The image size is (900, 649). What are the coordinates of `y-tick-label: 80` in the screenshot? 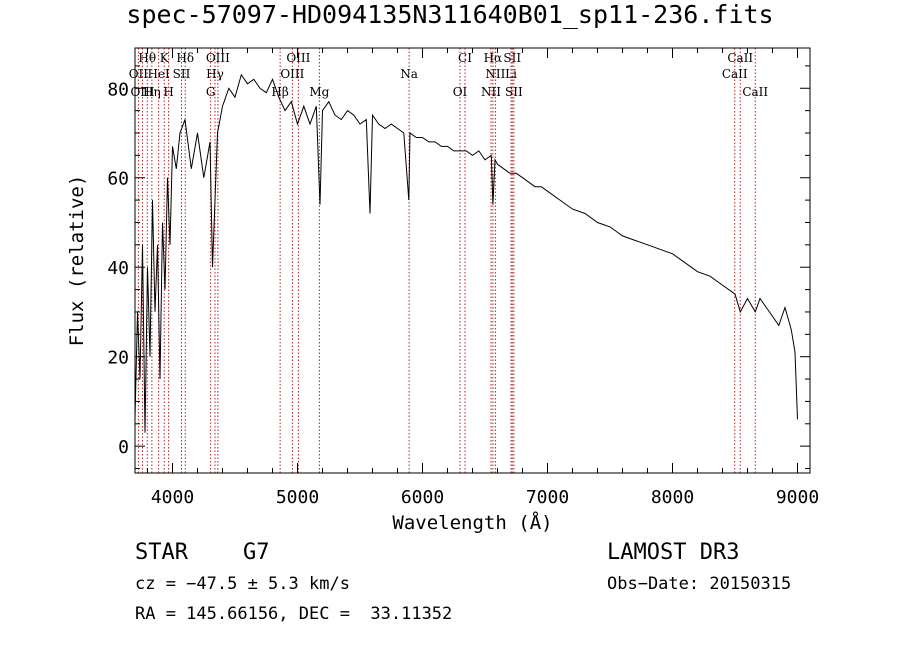 It's located at (118, 89).